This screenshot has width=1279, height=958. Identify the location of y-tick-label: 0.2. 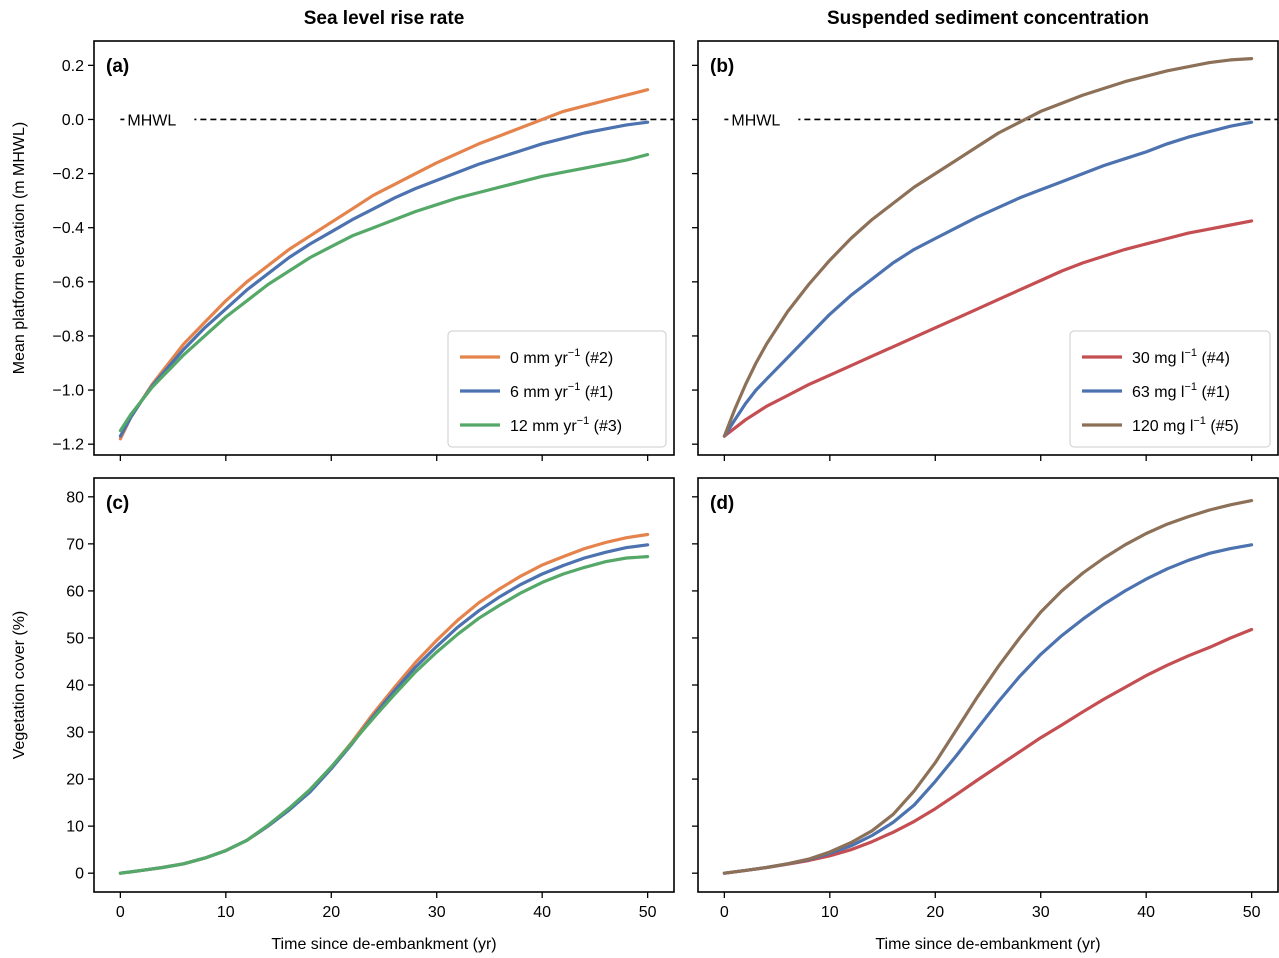
(73, 66).